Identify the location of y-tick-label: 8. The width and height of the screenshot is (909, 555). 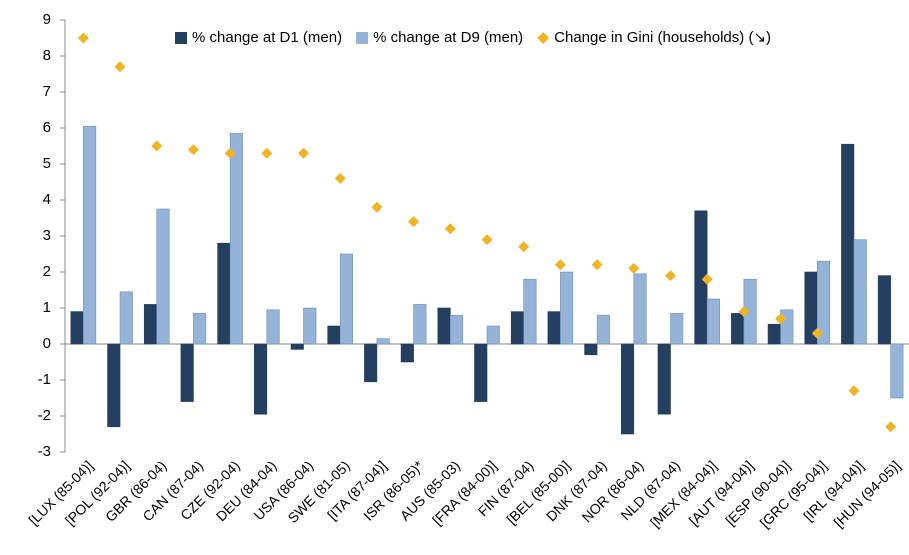
(47, 55).